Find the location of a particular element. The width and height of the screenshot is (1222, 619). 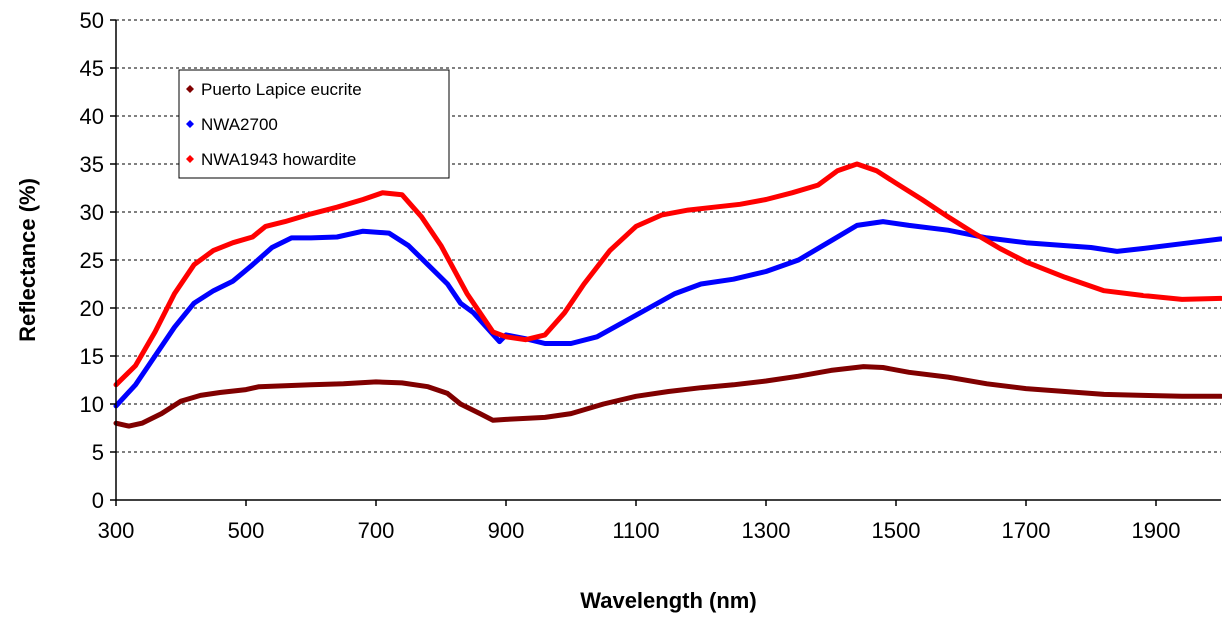

x-tick-label: 500 is located at coordinates (246, 530).